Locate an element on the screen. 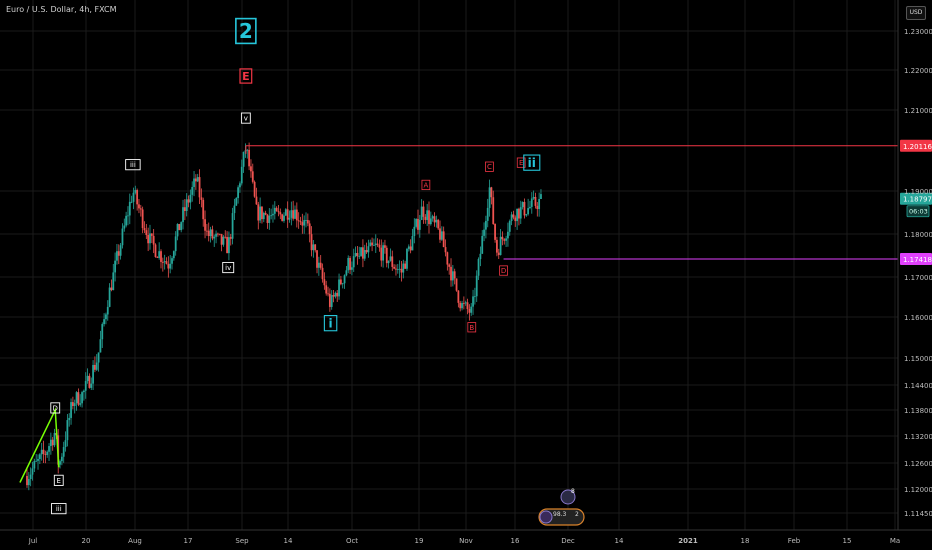 This screenshot has width=932, height=550. wave-label: A is located at coordinates (425, 185).